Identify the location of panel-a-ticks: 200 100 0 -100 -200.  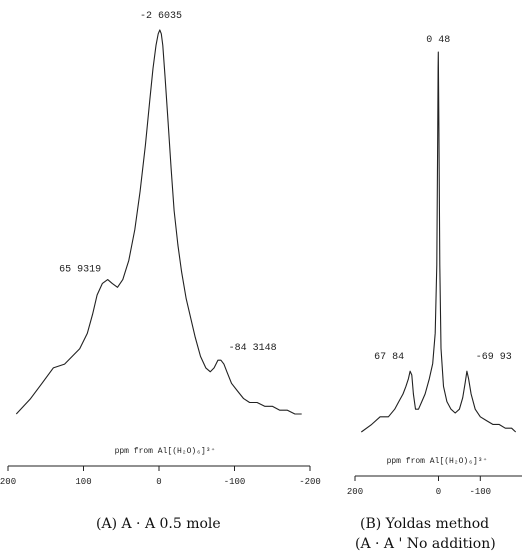
(160, 476).